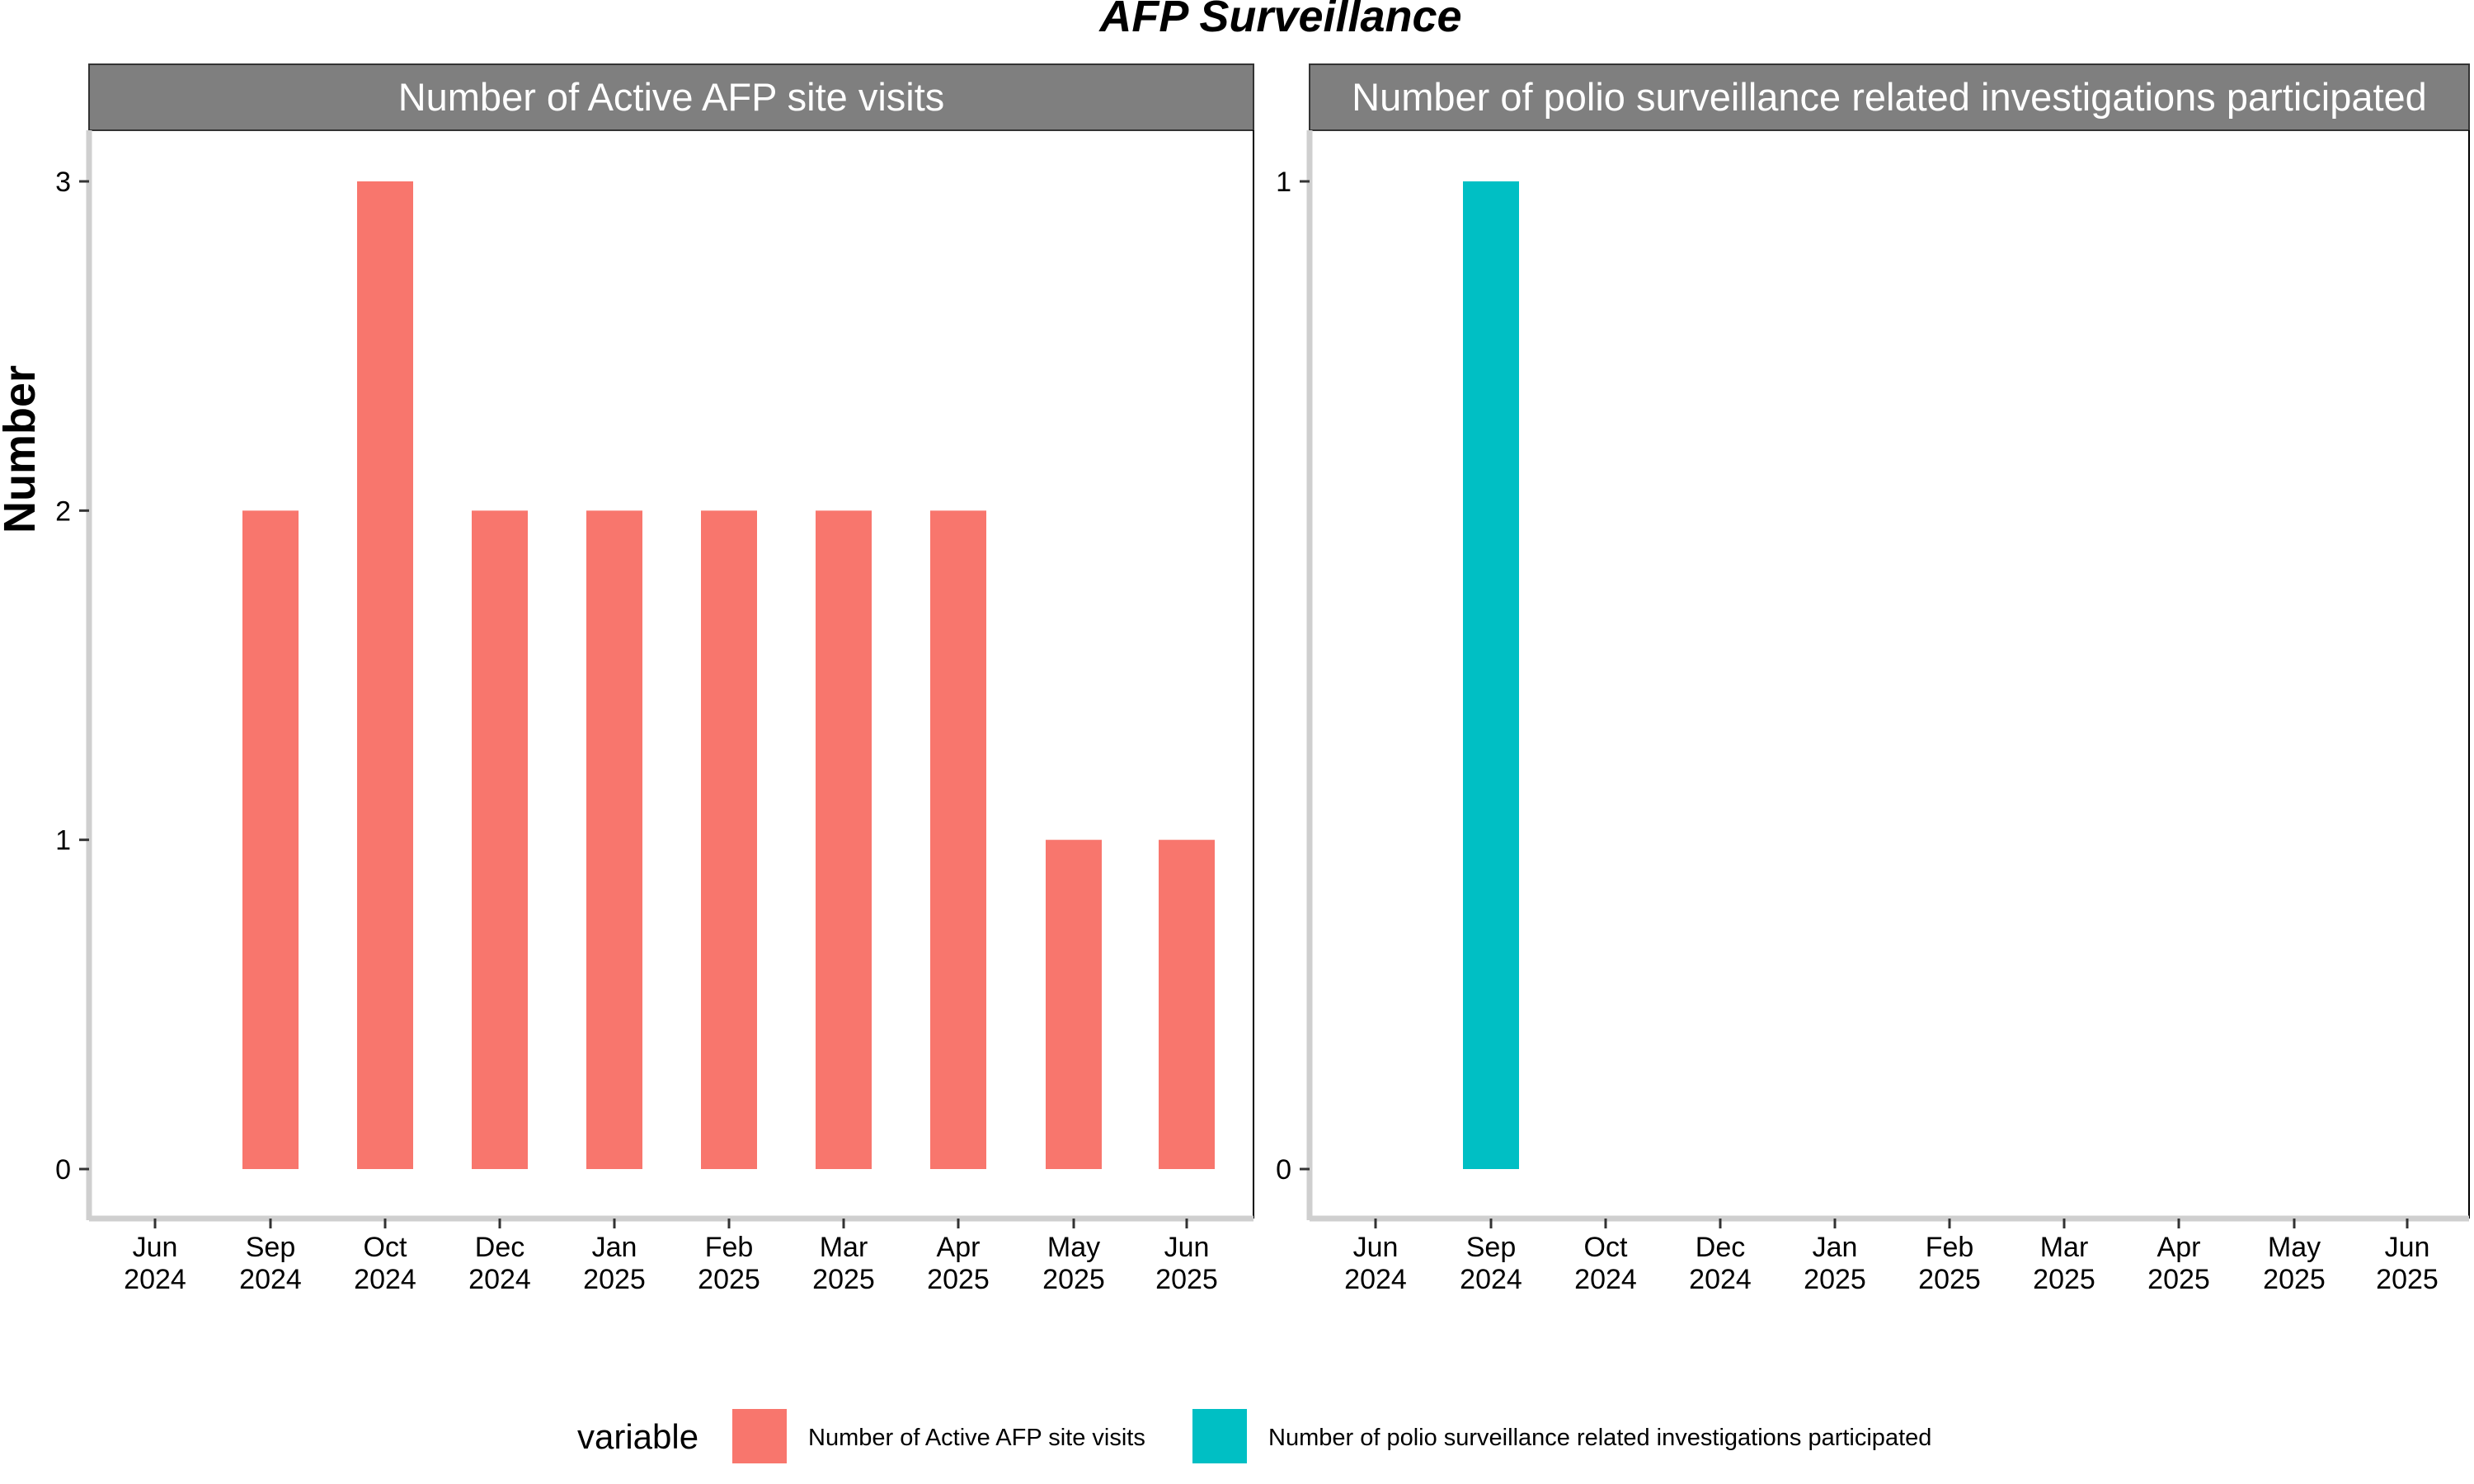  What do you see at coordinates (63, 182) in the screenshot?
I see `y-tick-label: 3` at bounding box center [63, 182].